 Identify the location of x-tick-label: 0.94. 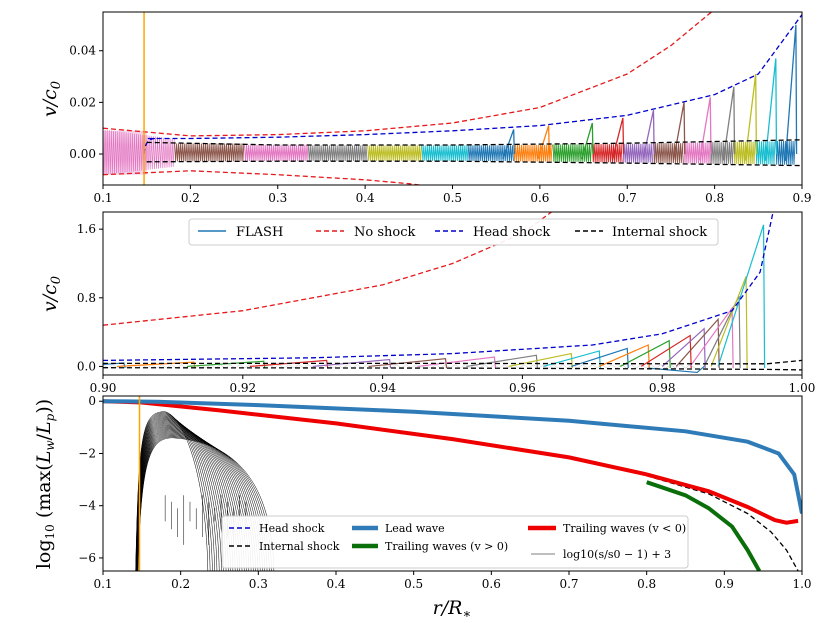
(382, 388).